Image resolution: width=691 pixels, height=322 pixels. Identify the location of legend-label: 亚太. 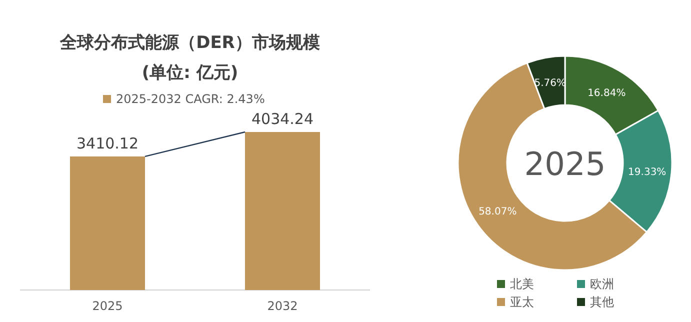
(522, 302).